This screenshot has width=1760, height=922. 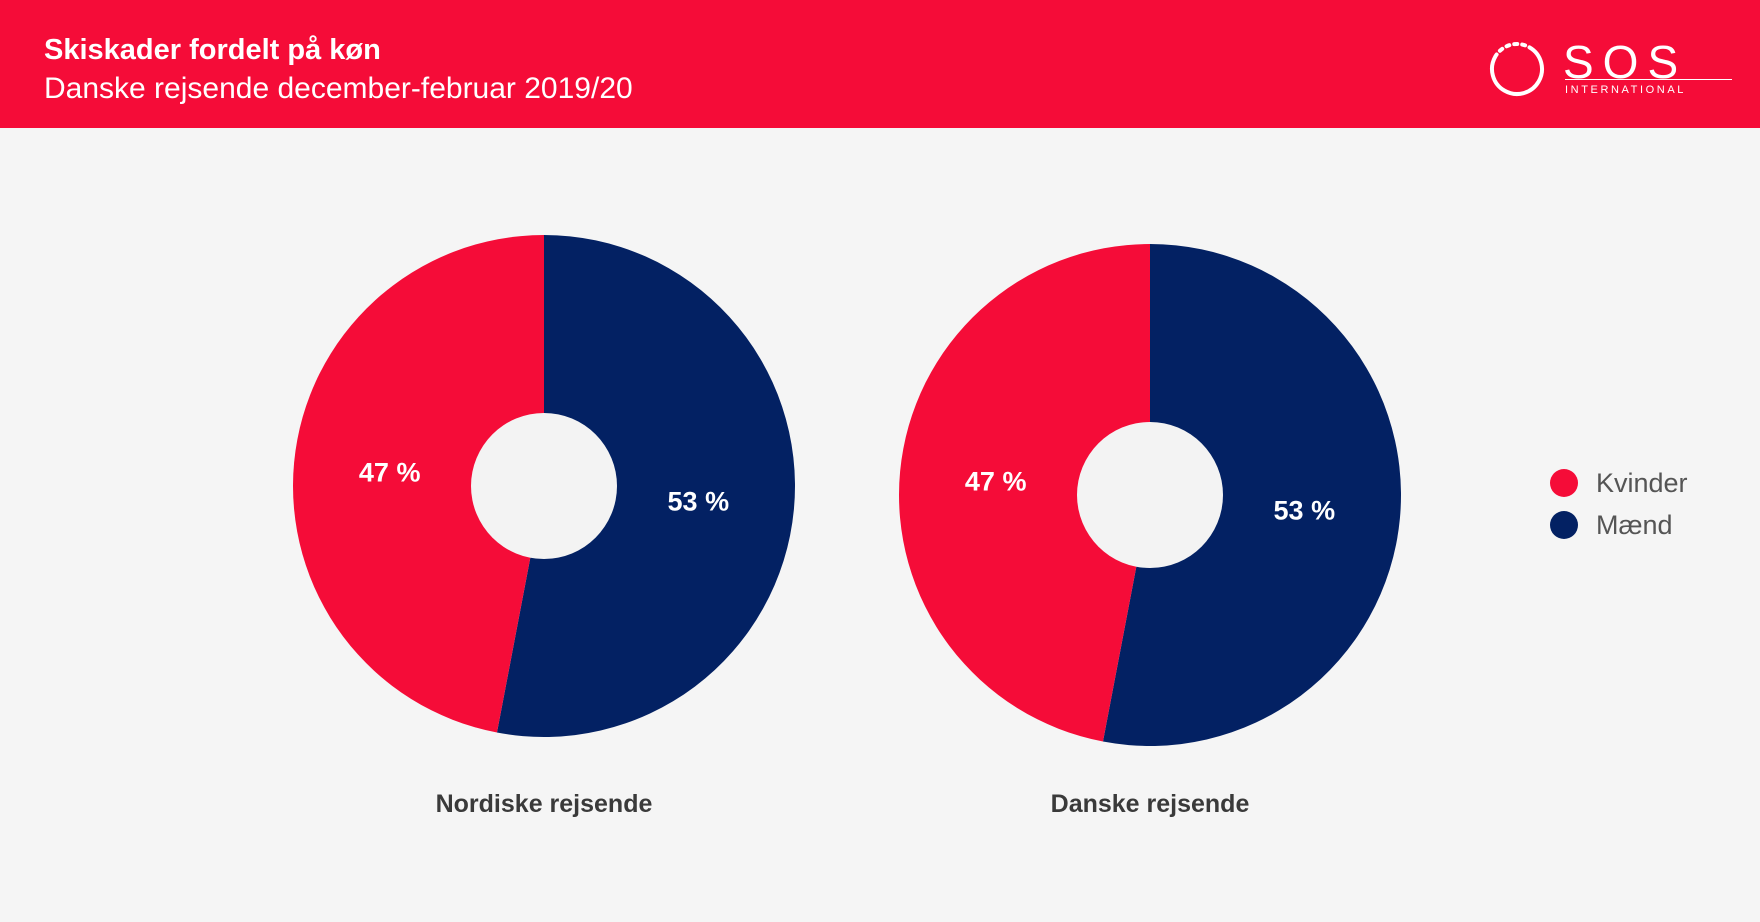 I want to click on logo-ring-icon, so click(x=1517, y=69).